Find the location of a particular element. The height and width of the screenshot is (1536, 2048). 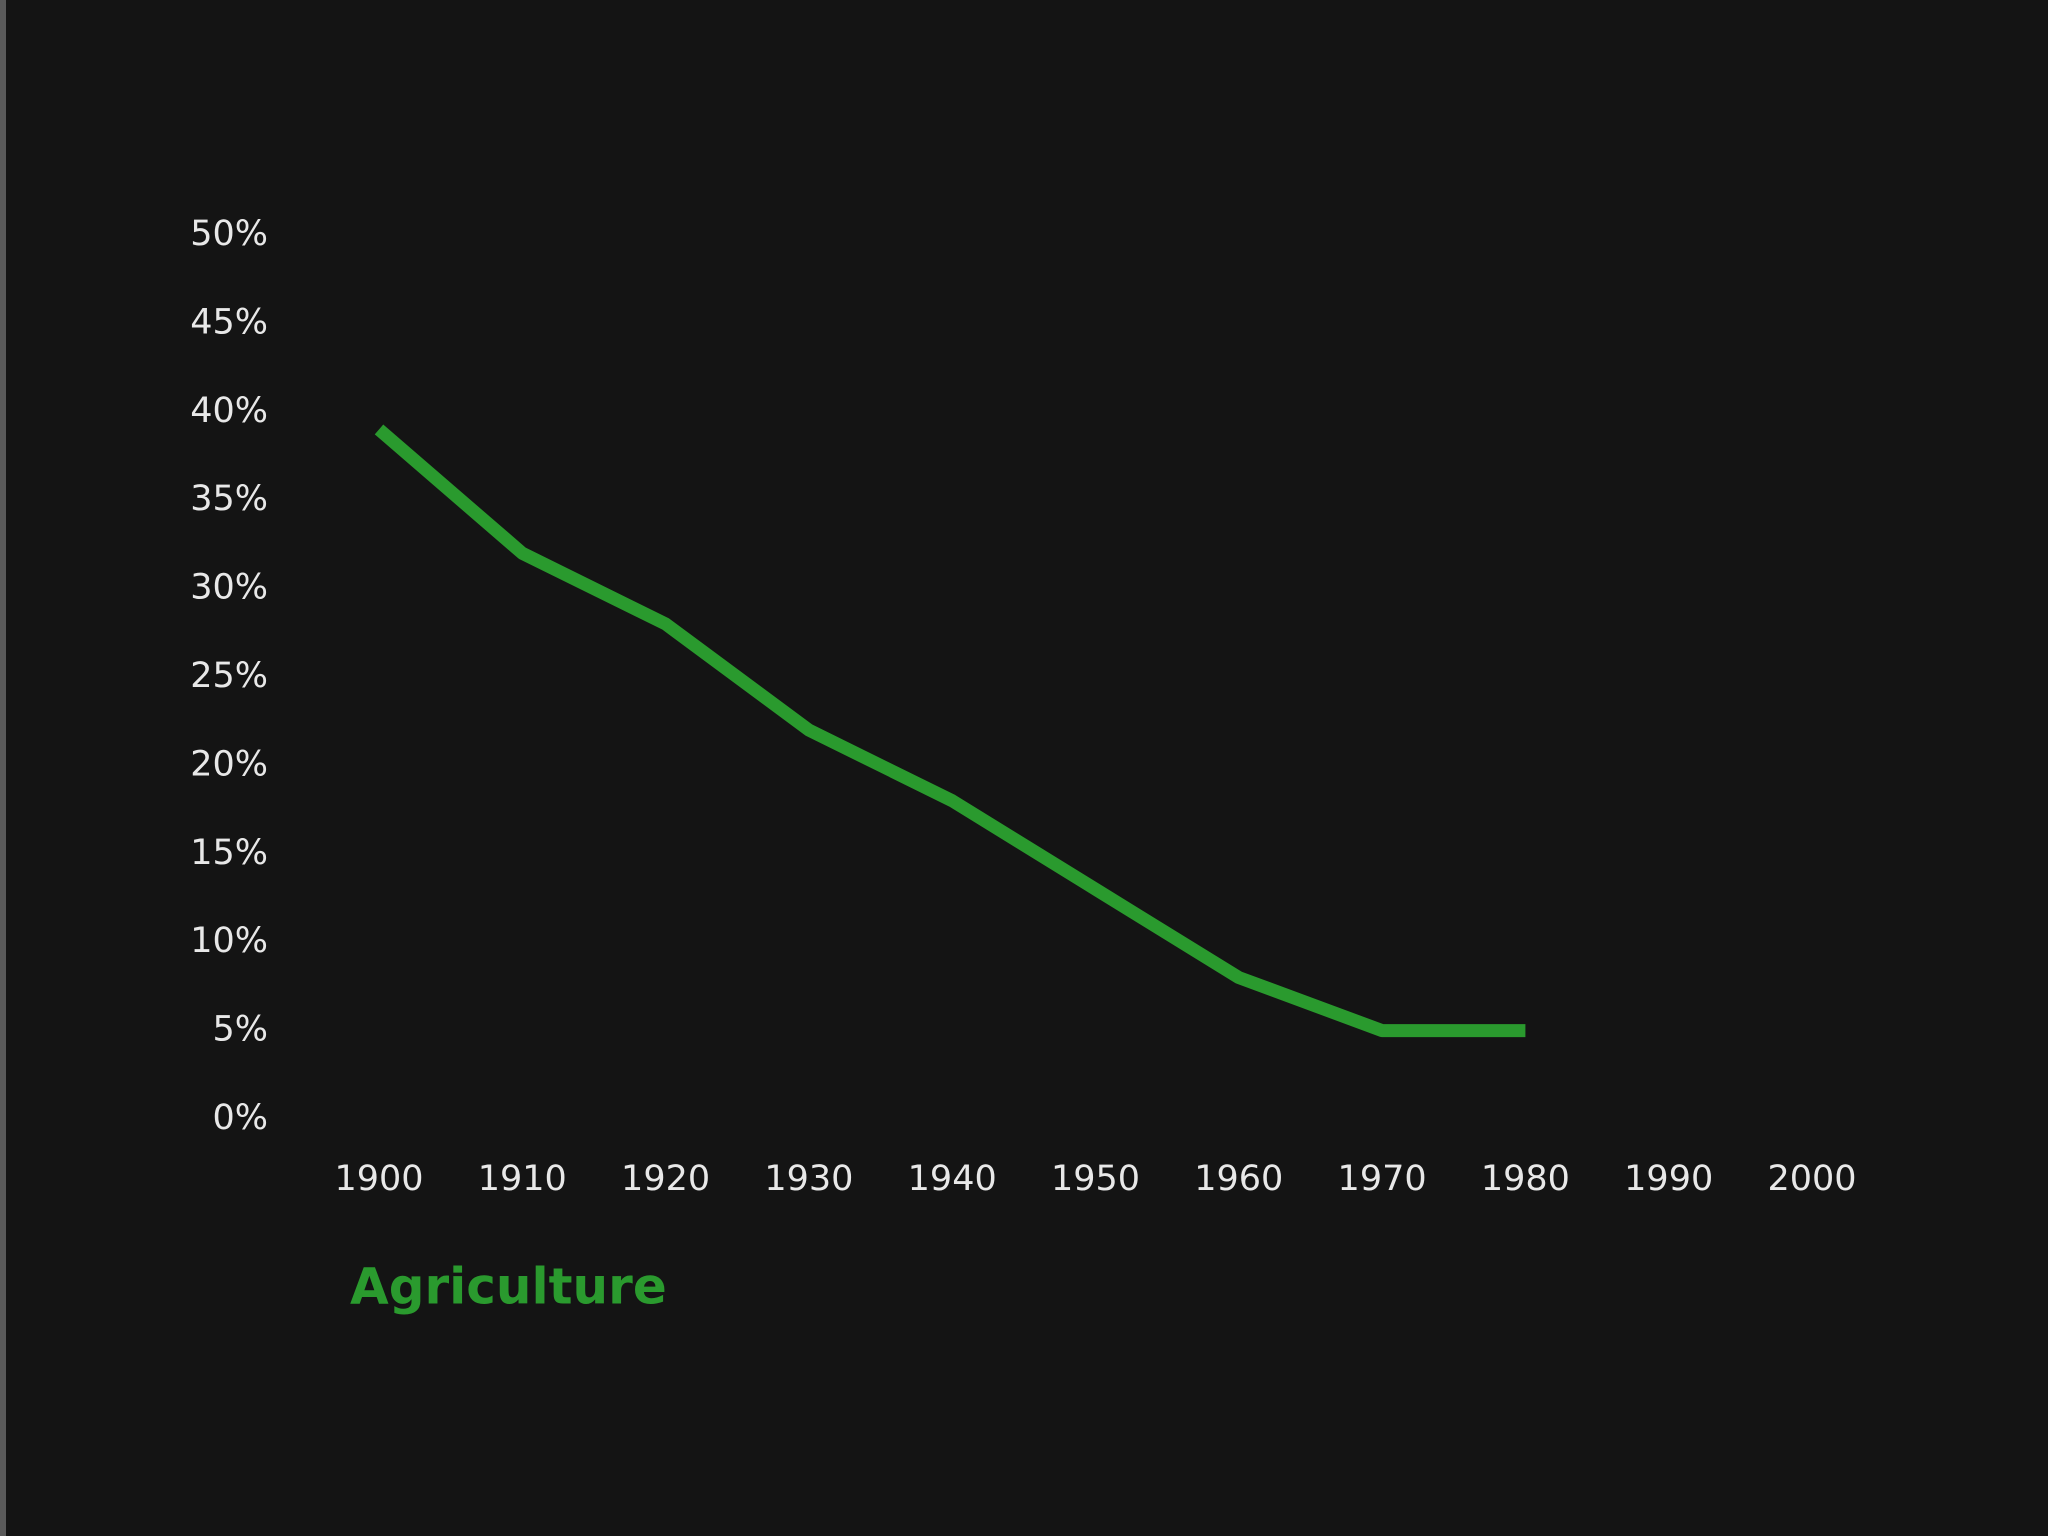

legend-label: Agriculture is located at coordinates (508, 1287).